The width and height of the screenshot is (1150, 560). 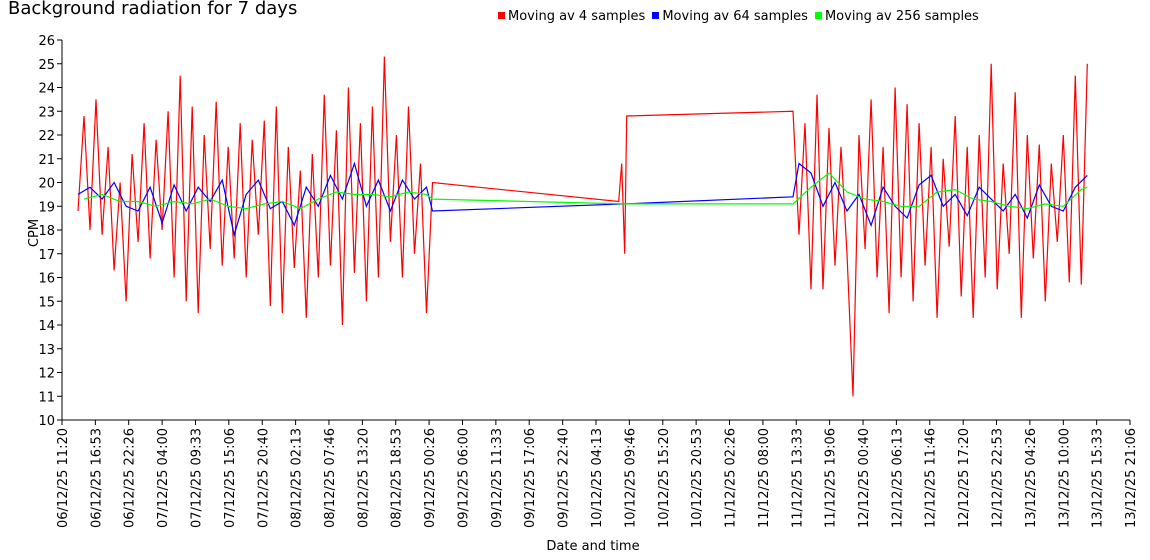 What do you see at coordinates (464, 478) in the screenshot?
I see `x-tick-label: 09/12/25 06:00` at bounding box center [464, 478].